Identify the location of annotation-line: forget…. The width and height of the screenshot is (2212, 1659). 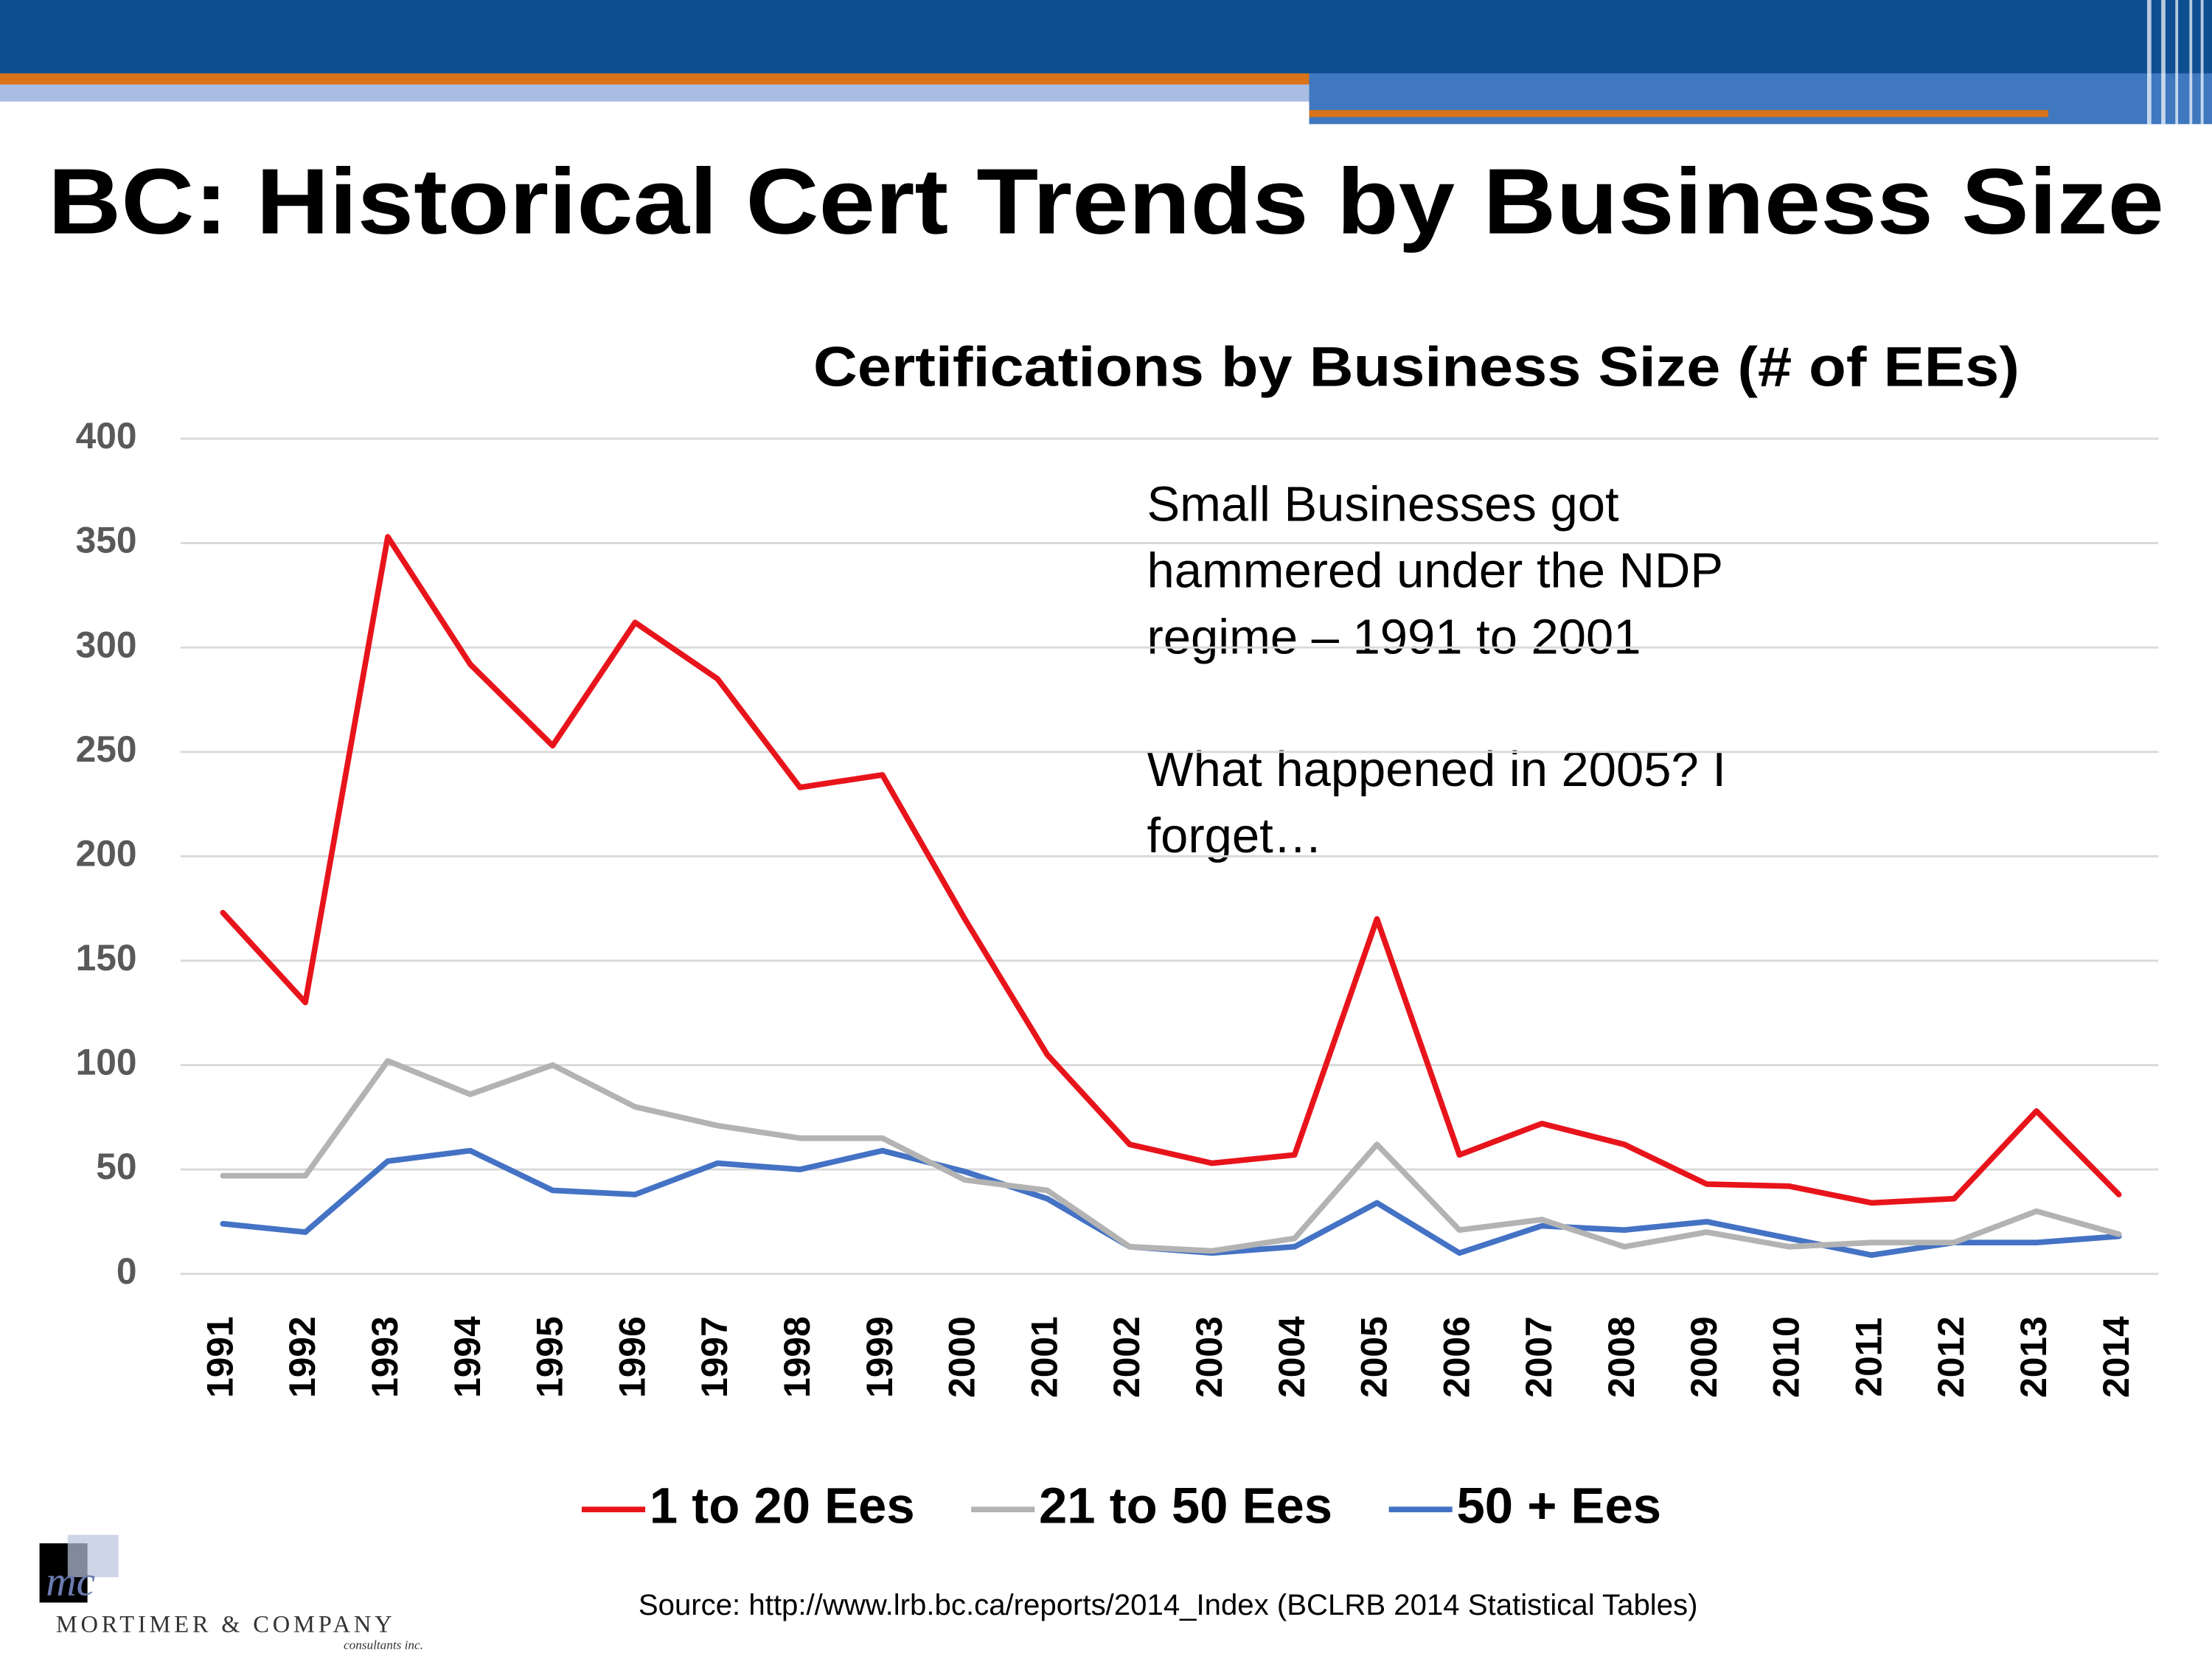
(1234, 835).